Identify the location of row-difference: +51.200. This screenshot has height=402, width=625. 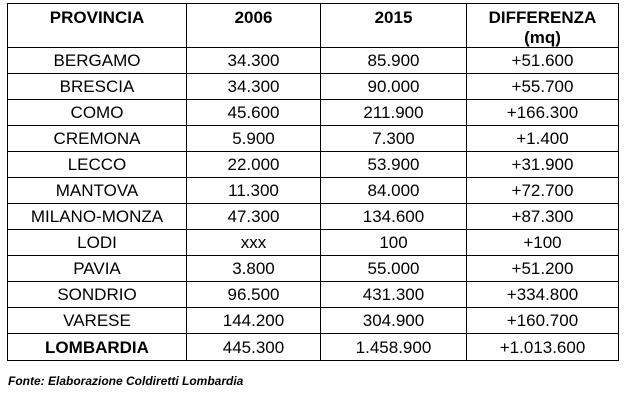
(542, 268).